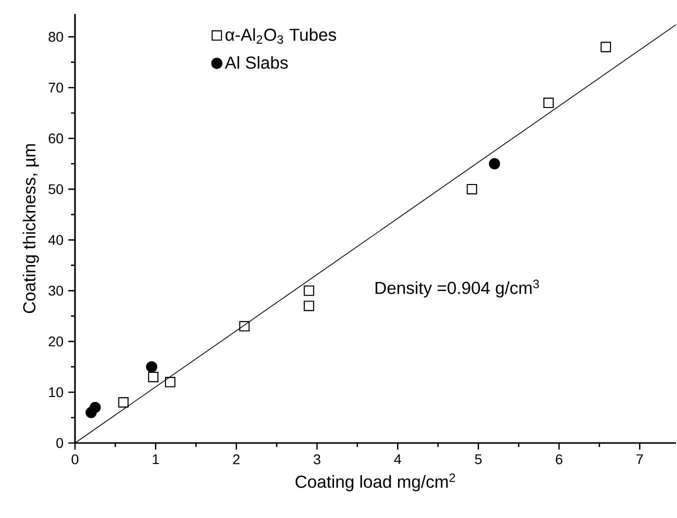  I want to click on legend-label: Al Slabs, so click(256, 62).